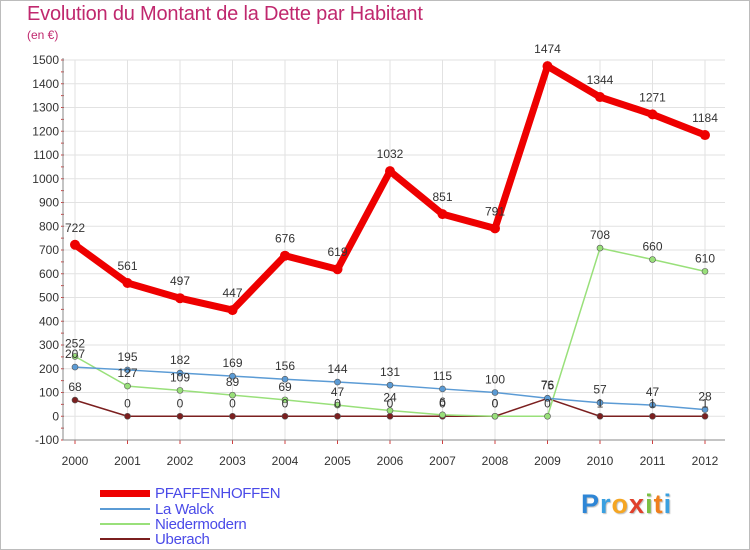 This screenshot has width=750, height=550. I want to click on data-label: 561, so click(127, 266).